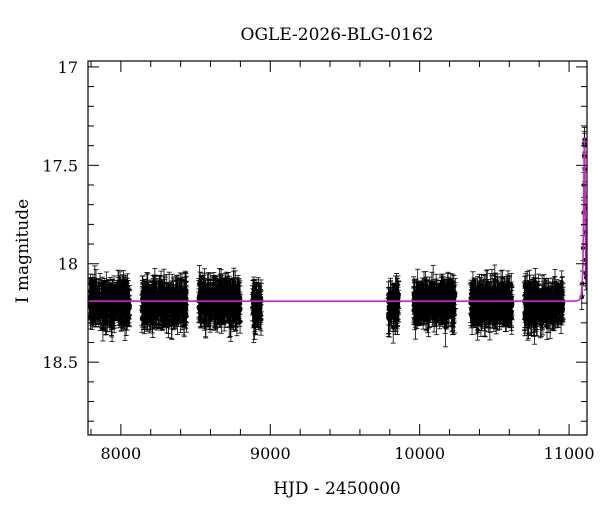  Describe the element at coordinates (337, 35) in the screenshot. I see `chart-title: OGLE-2026-BLG-0162` at that location.